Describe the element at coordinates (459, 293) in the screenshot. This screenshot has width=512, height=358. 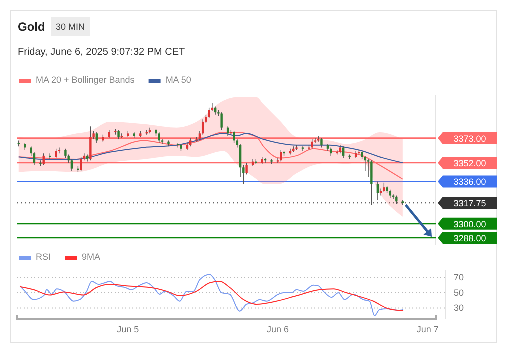
I see `y-tick-label: 50` at that location.